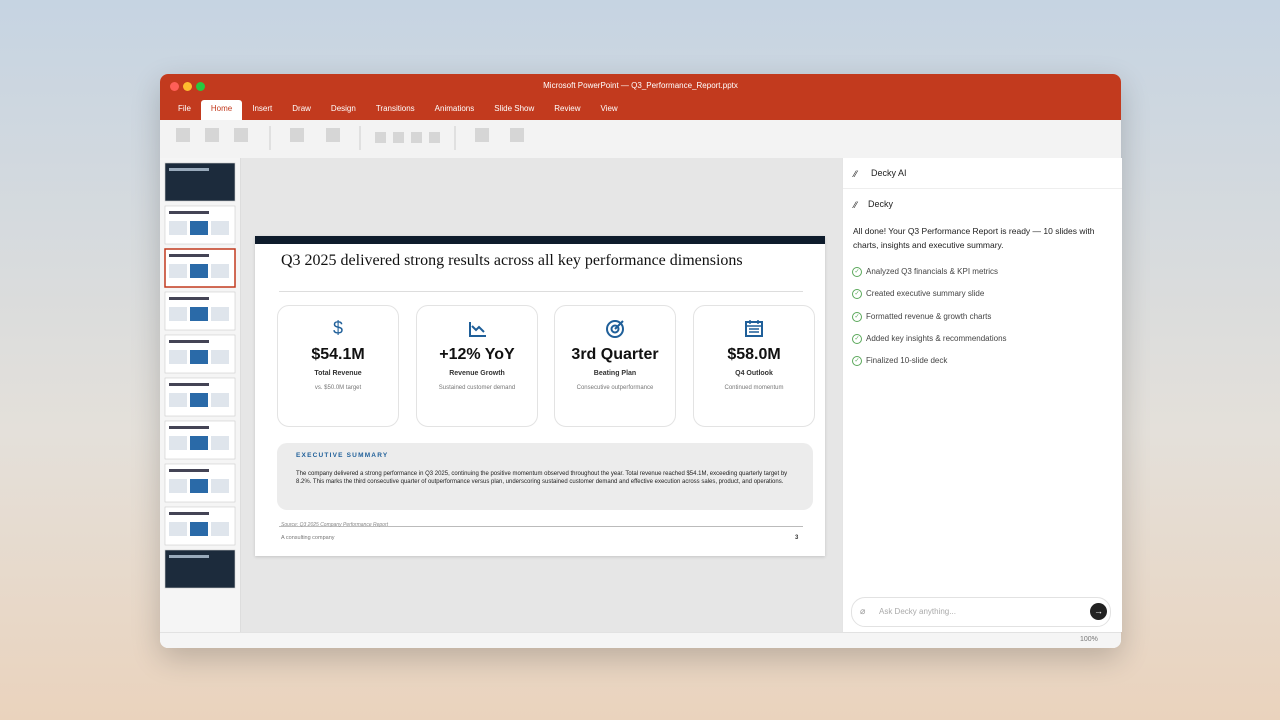 This screenshot has height=720, width=1280. What do you see at coordinates (262, 108) in the screenshot?
I see `ribbon-tab: Insert` at bounding box center [262, 108].